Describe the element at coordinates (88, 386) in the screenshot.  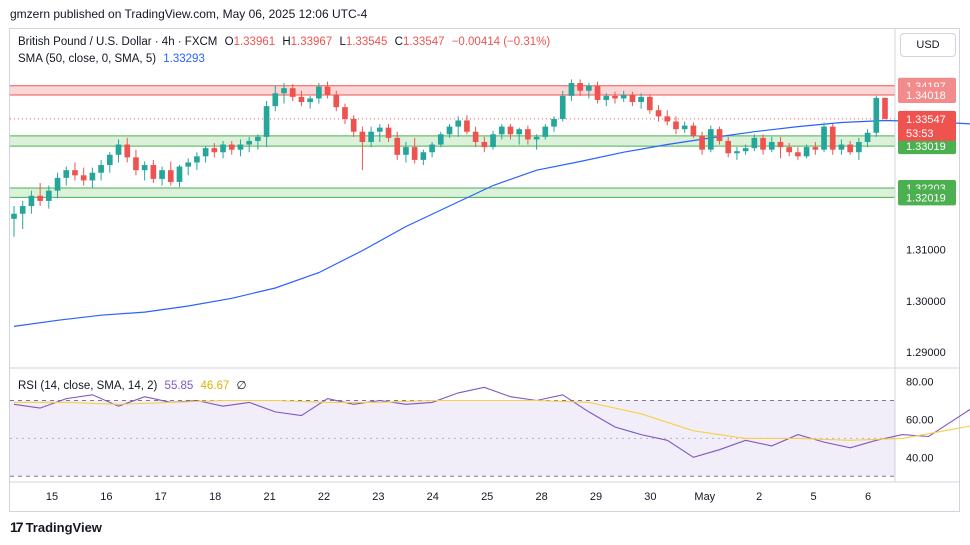
I see `rsi-label: RSI (14, close, SMA, 14, 2)` at that location.